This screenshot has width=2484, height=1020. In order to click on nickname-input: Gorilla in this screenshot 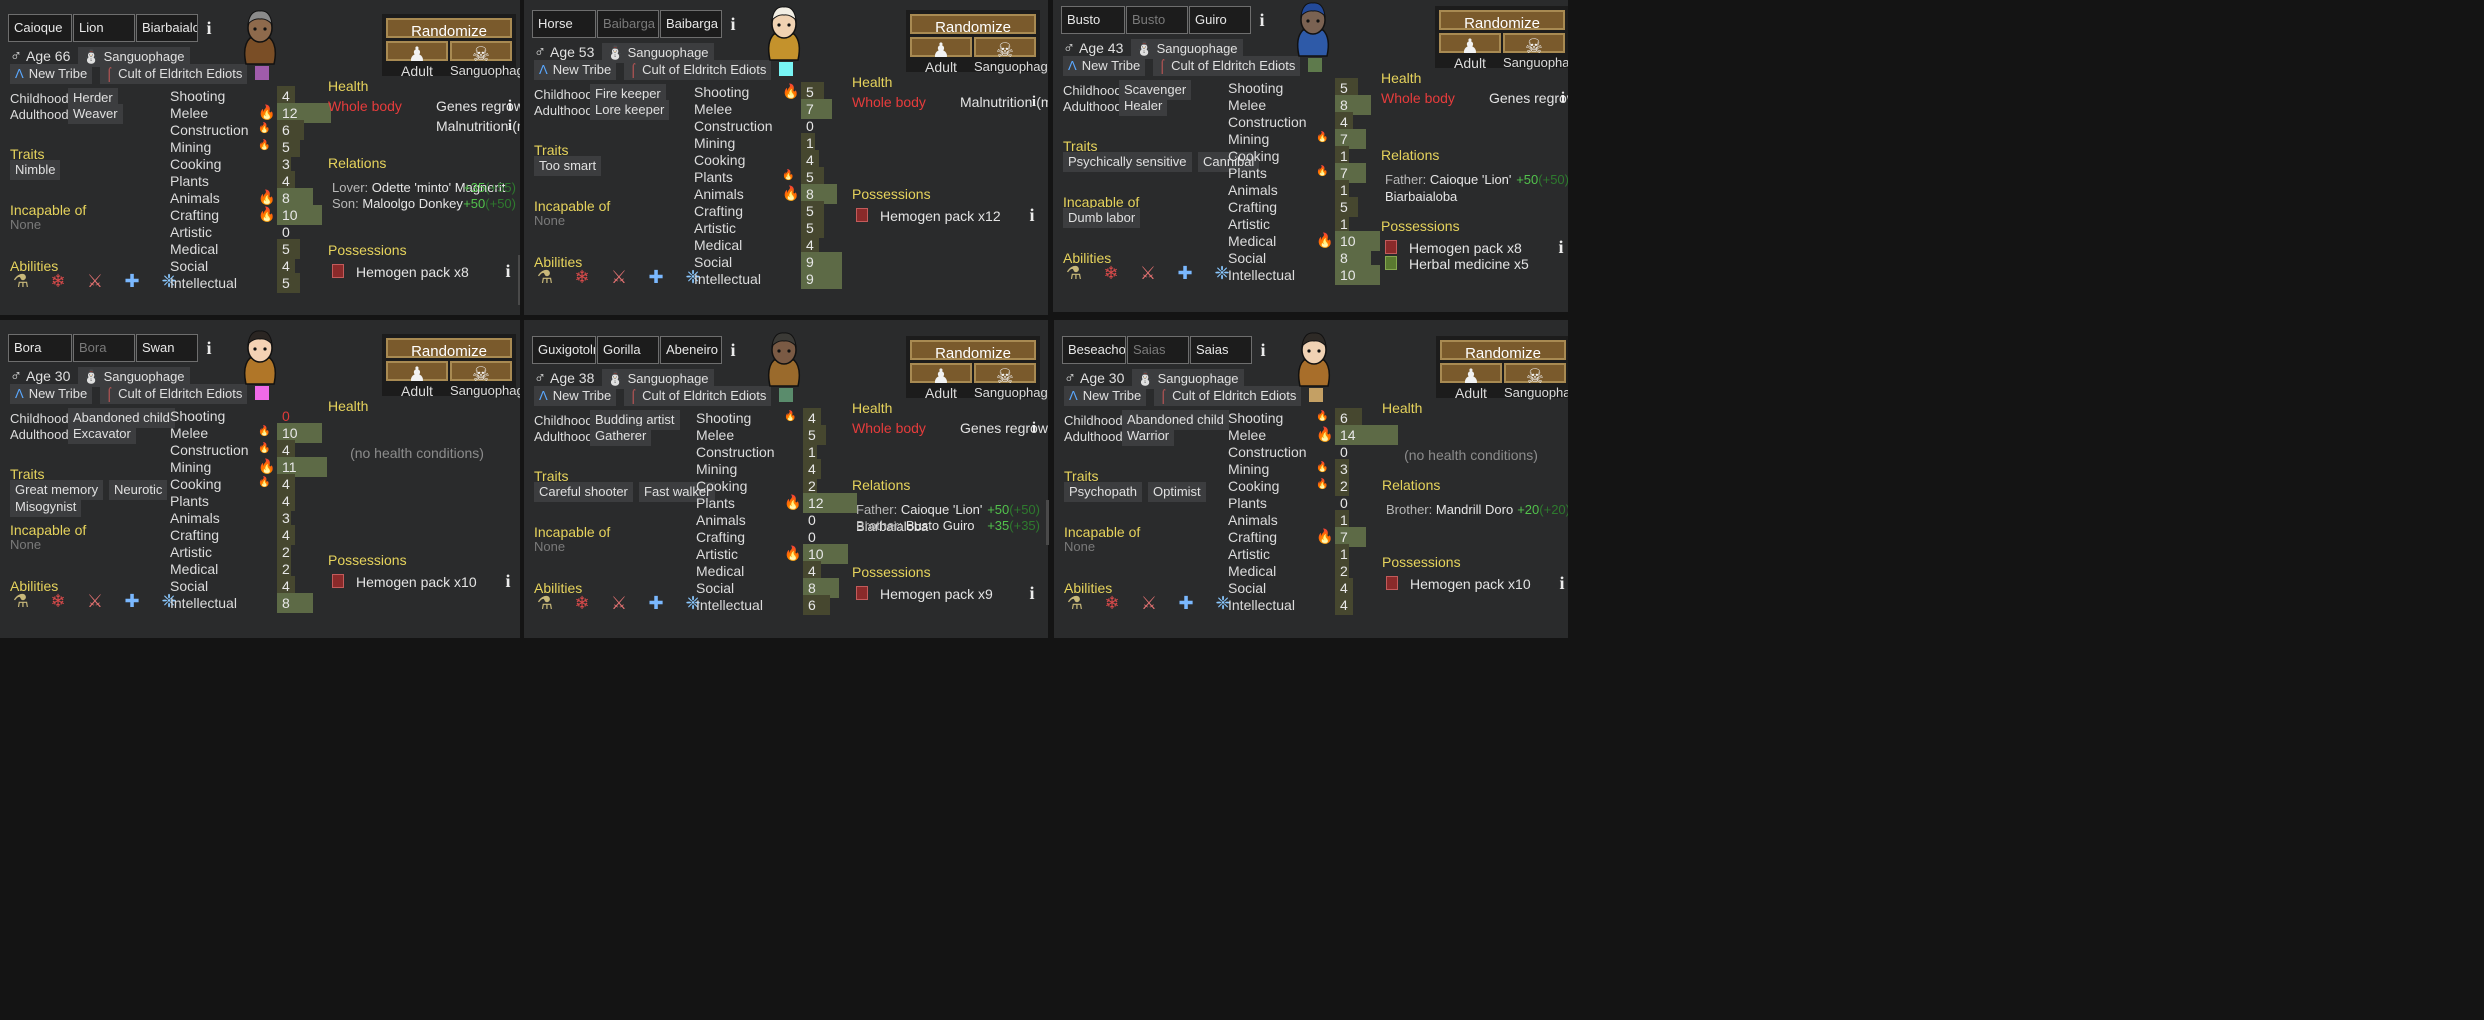, I will do `click(628, 350)`.